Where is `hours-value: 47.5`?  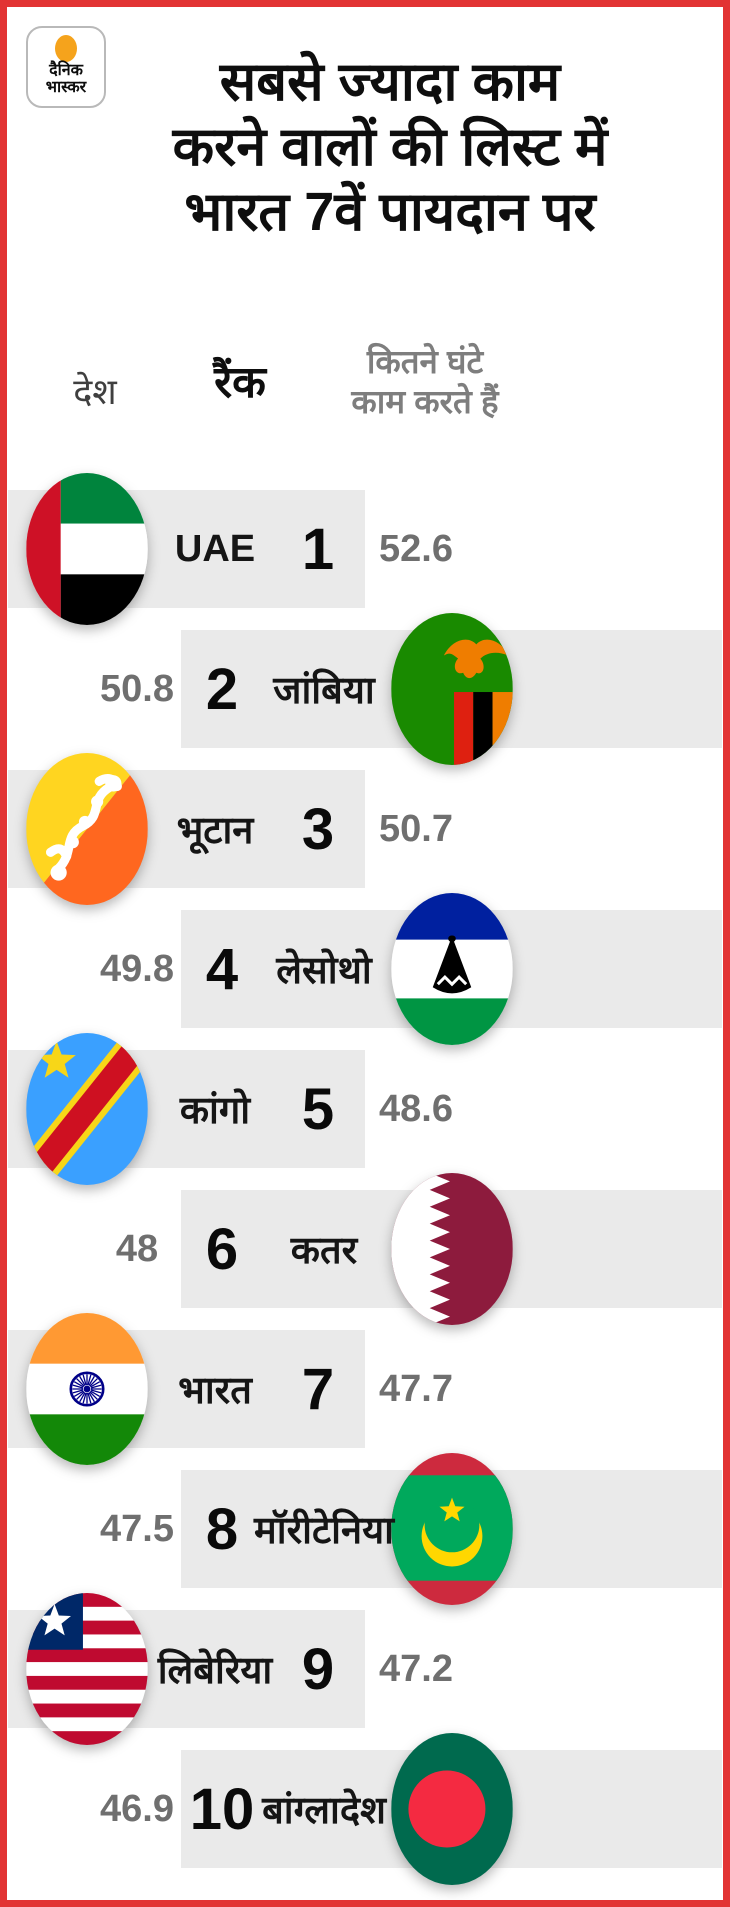 hours-value: 47.5 is located at coordinates (137, 1528).